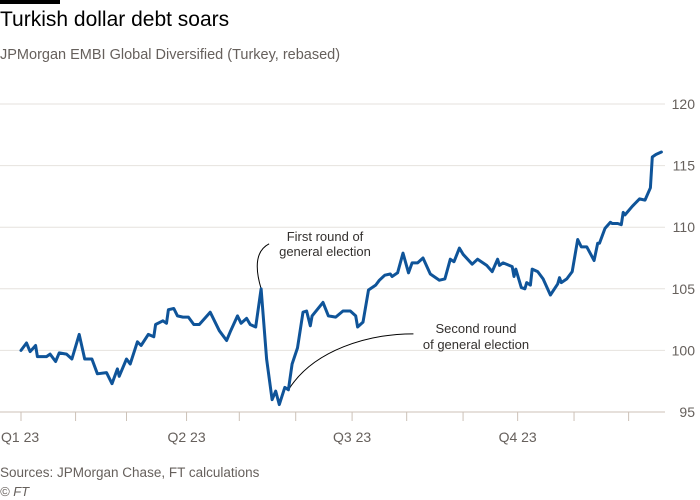 The image size is (700, 500). I want to click on chart-title: Turkish dollar debt soars, so click(115, 19).